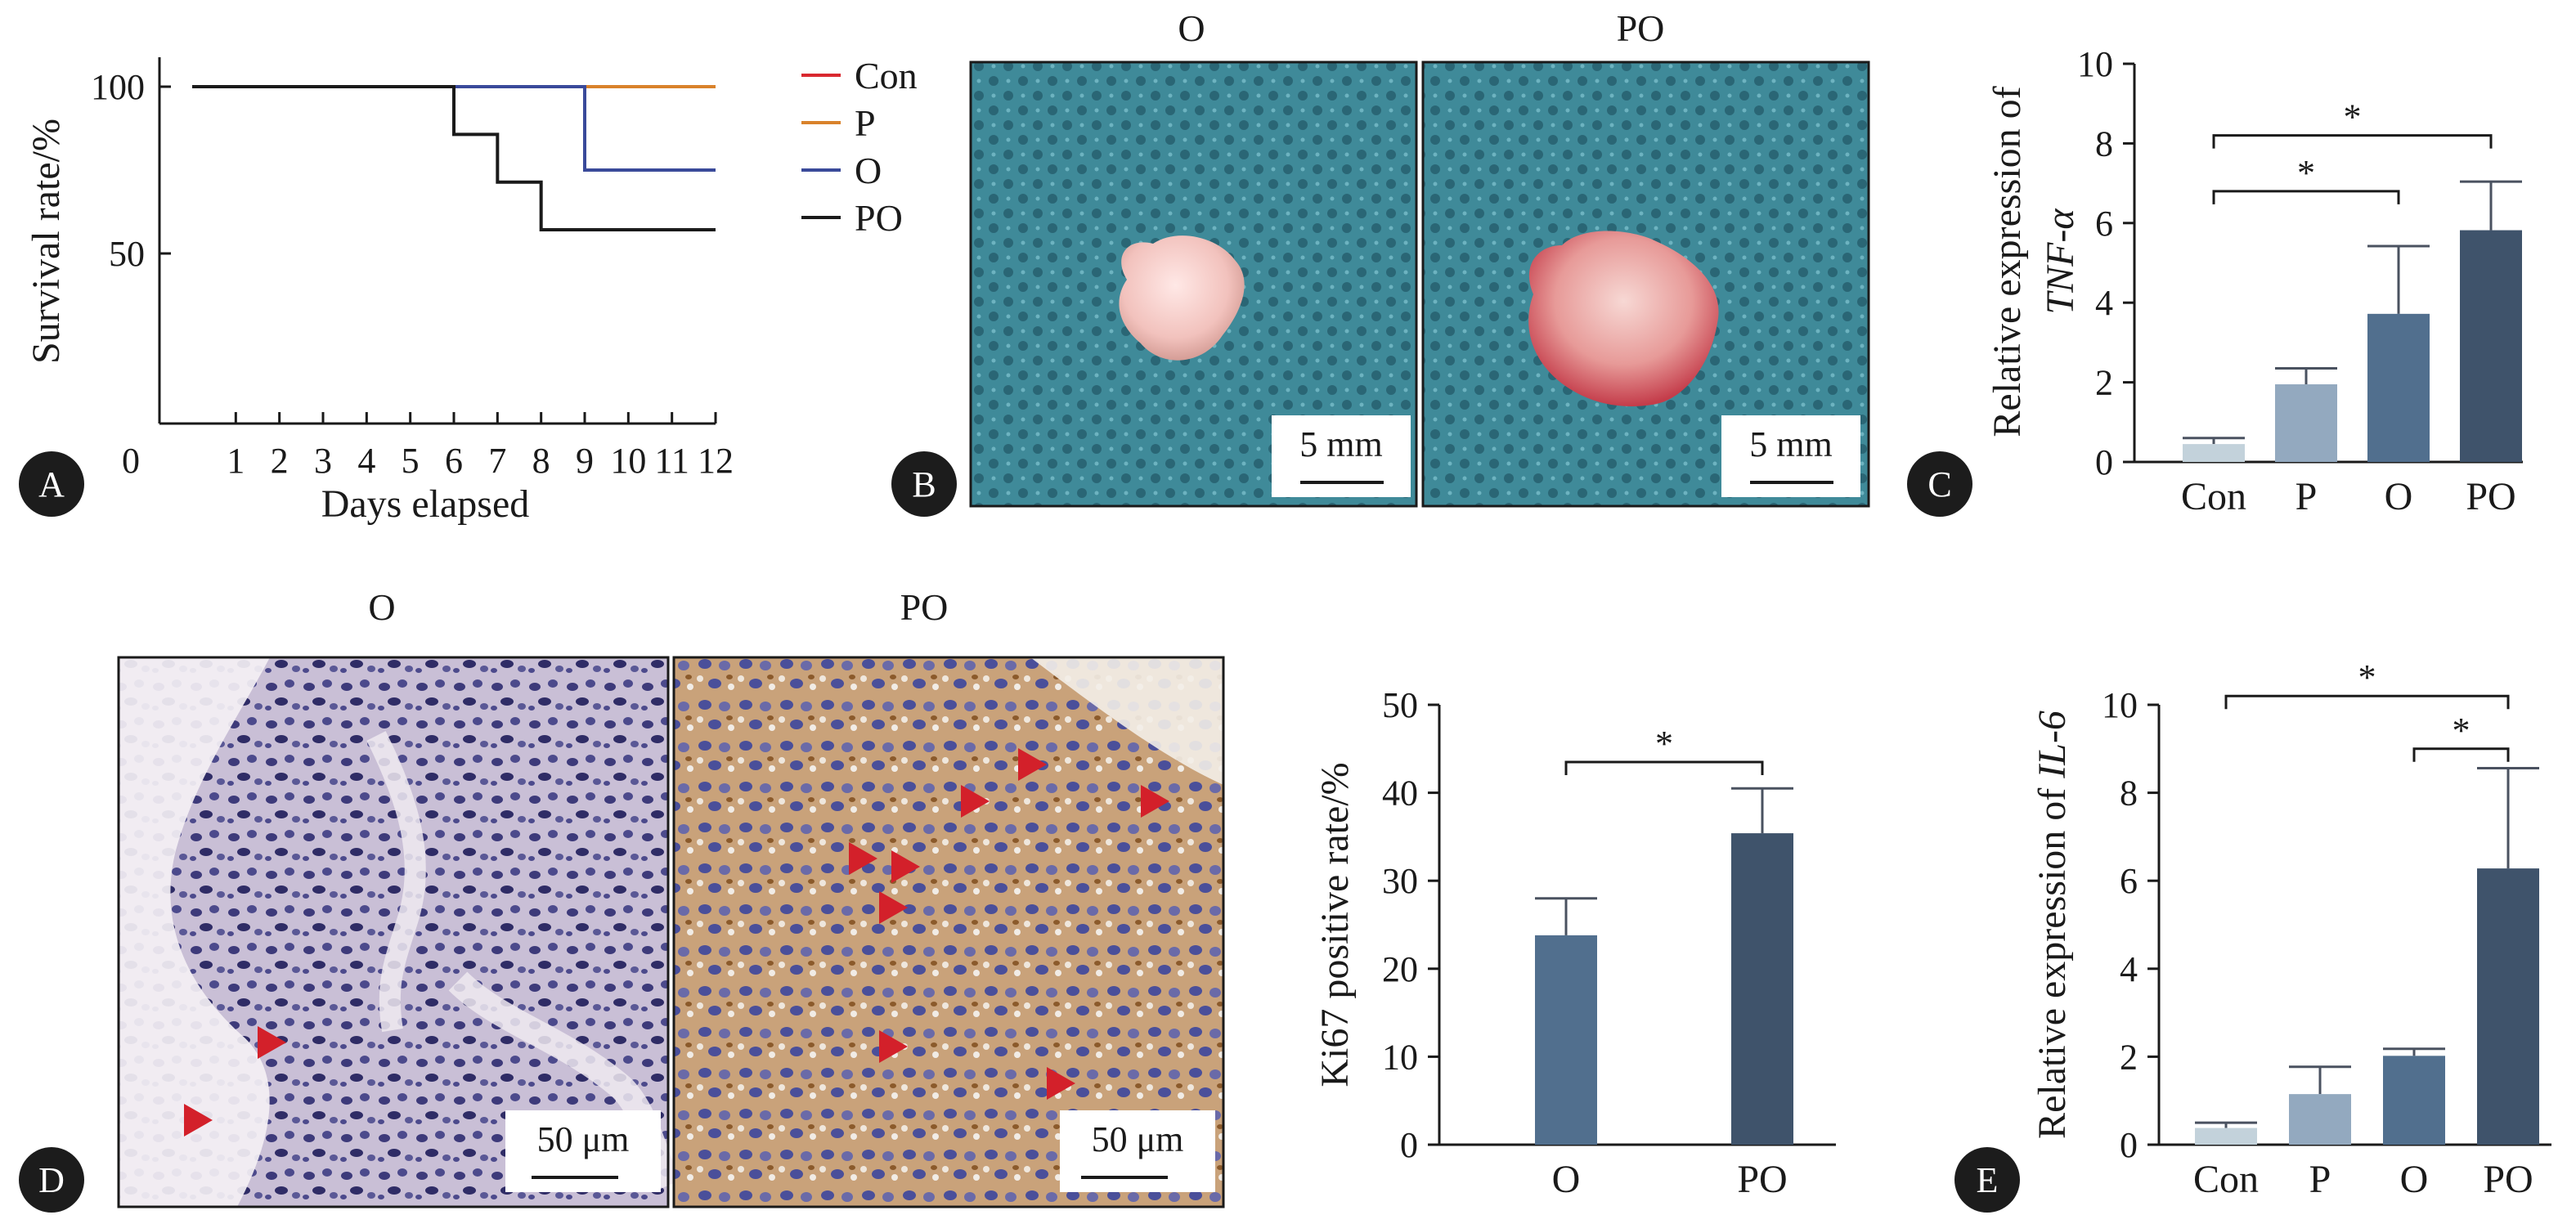 Image resolution: width=2576 pixels, height=1215 pixels. Describe the element at coordinates (1411, 925) in the screenshot. I see `y-ticks: 0 10 20 30 40 50` at that location.